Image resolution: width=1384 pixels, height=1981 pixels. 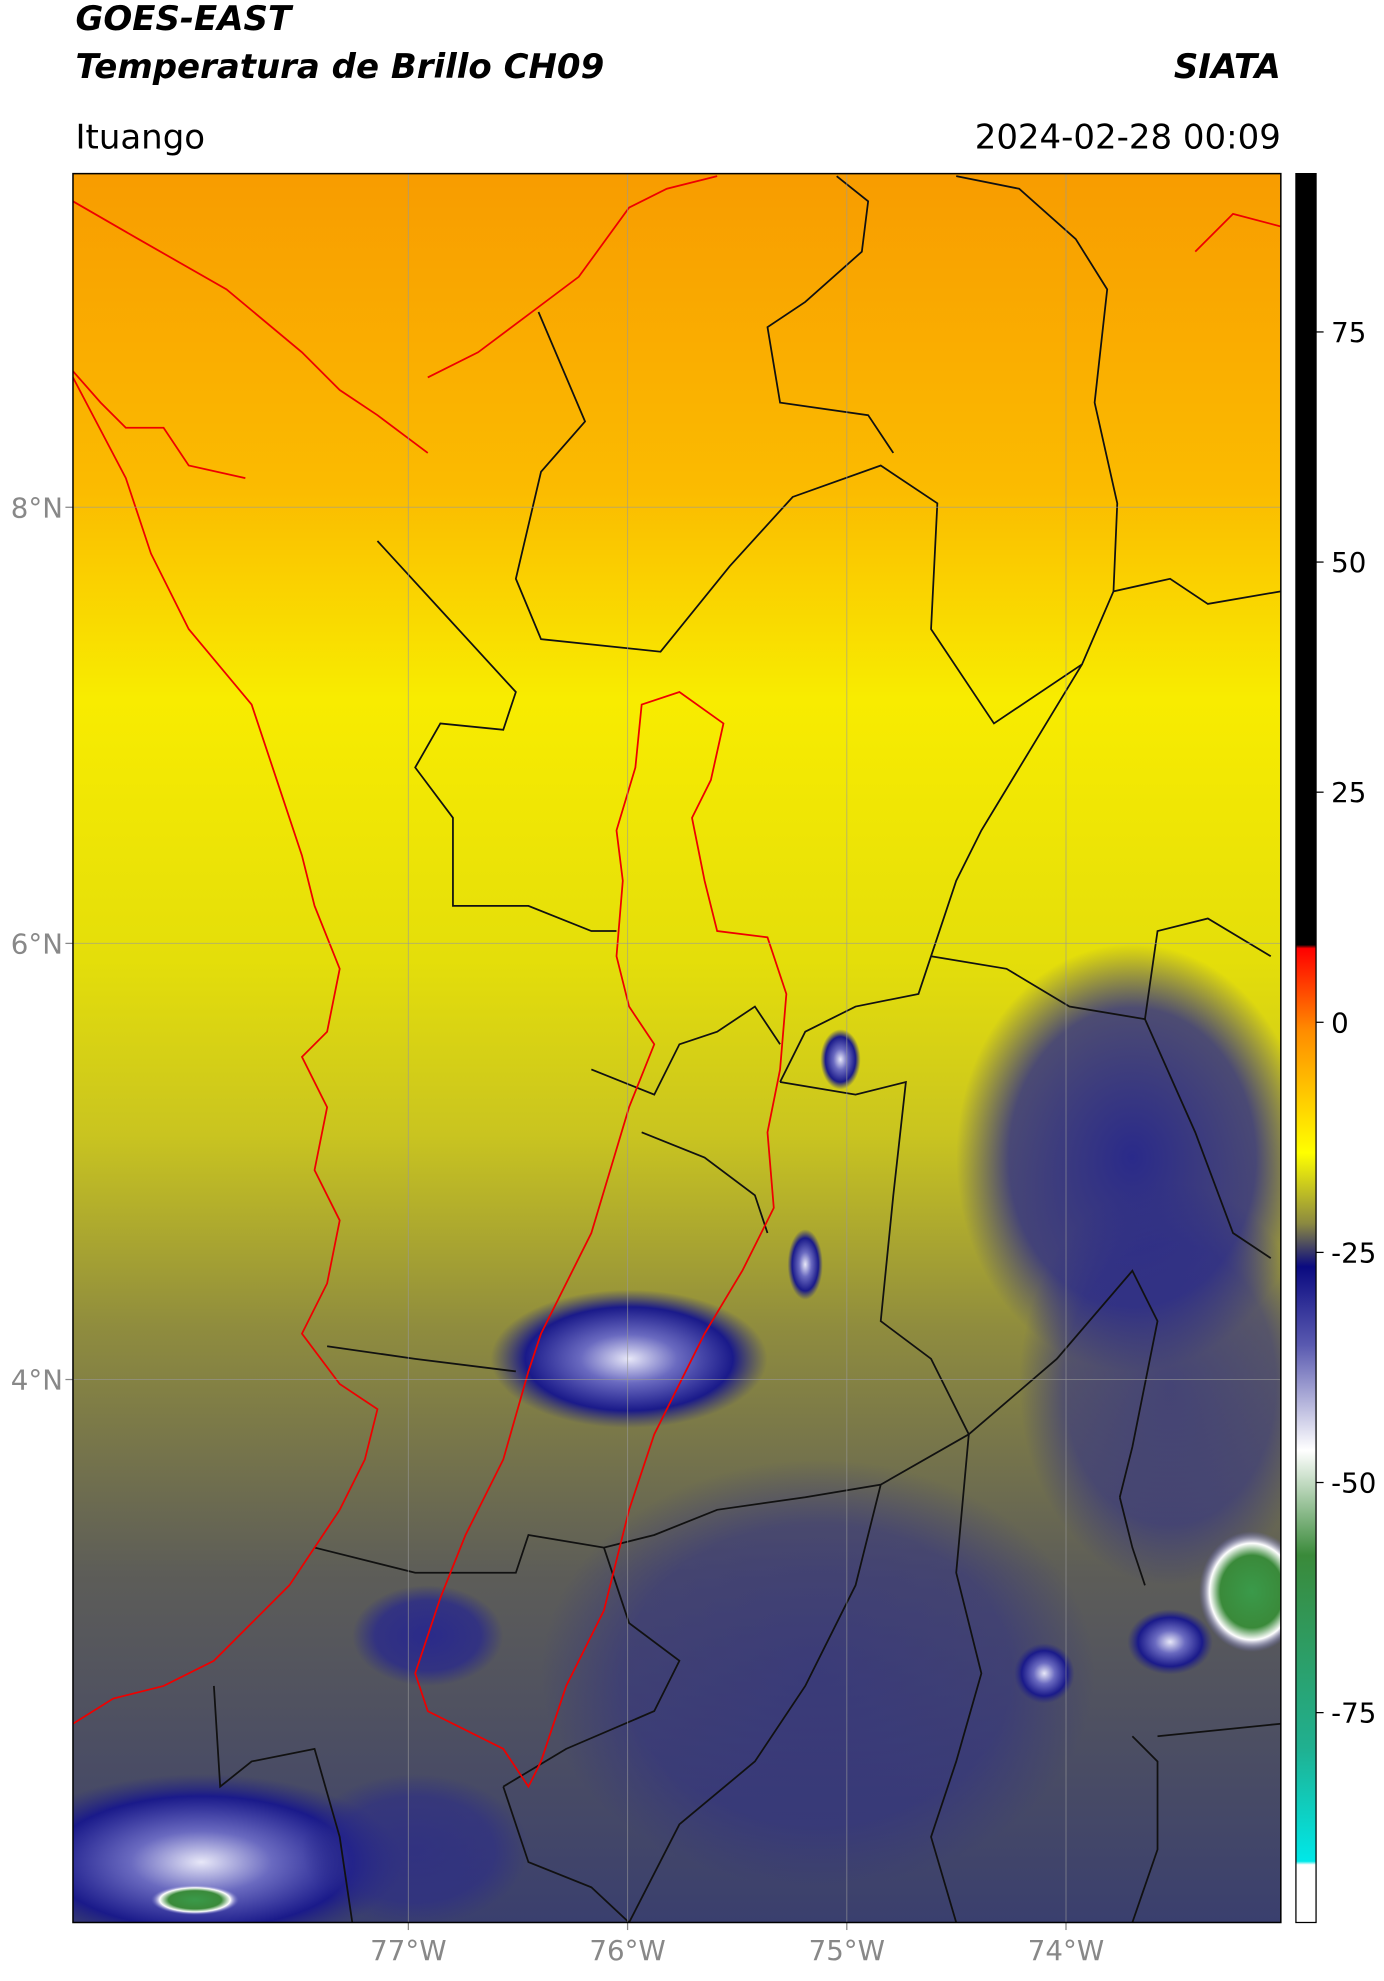 What do you see at coordinates (1066, 1950) in the screenshot?
I see `x-tick-label: 74°W` at bounding box center [1066, 1950].